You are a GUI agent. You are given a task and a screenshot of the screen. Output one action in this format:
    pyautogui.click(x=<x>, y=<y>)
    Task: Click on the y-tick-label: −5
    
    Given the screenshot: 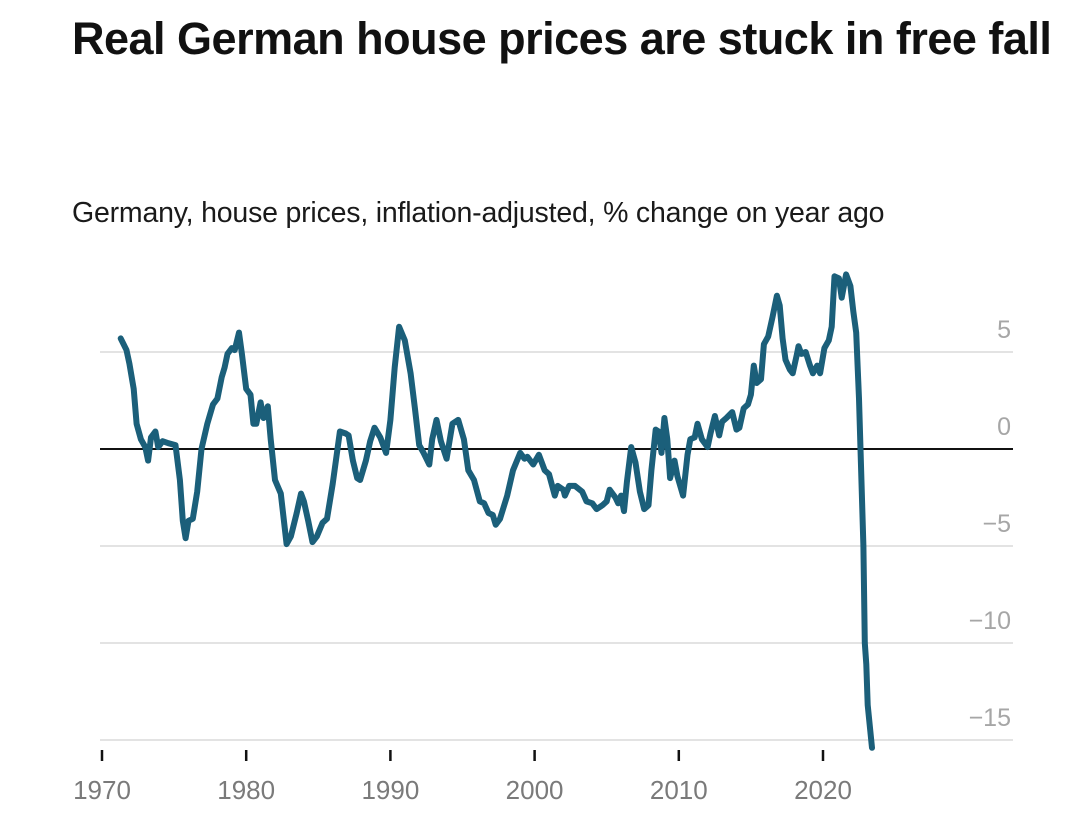 What is the action you would take?
    pyautogui.click(x=996, y=524)
    